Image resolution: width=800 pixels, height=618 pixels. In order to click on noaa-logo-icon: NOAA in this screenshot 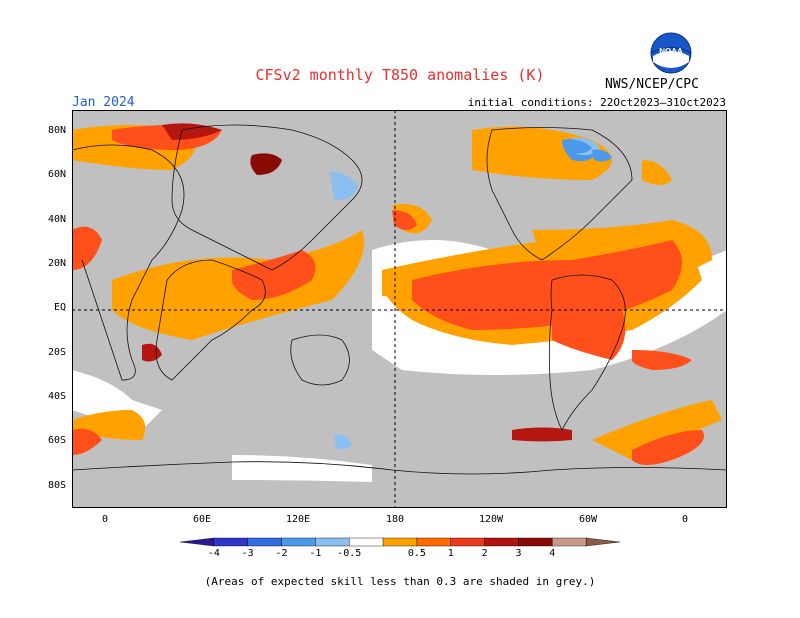, I will do `click(671, 53)`.